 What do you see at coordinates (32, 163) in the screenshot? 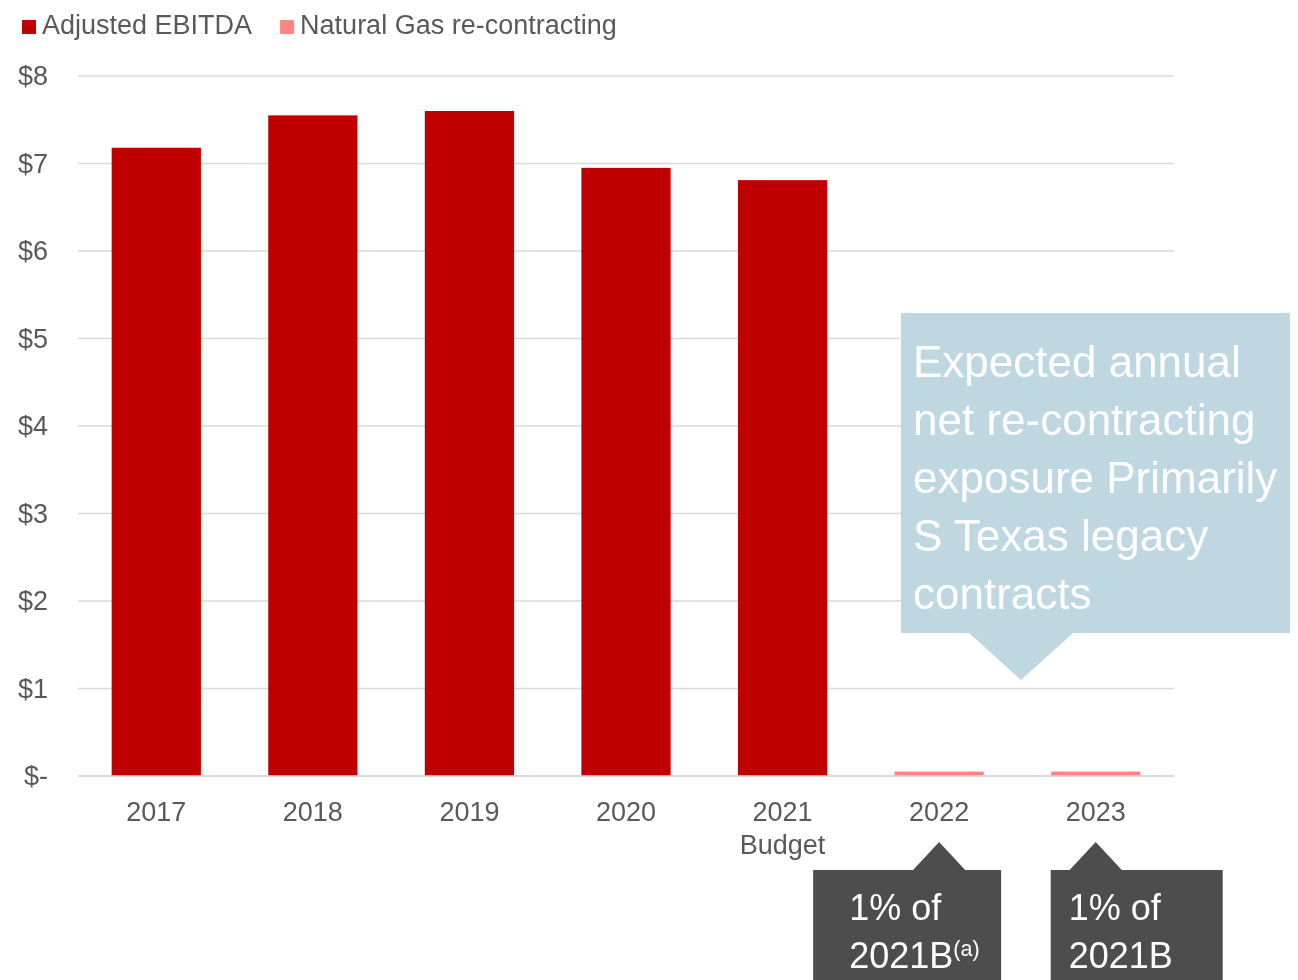
I see `y-tick-label: $7` at bounding box center [32, 163].